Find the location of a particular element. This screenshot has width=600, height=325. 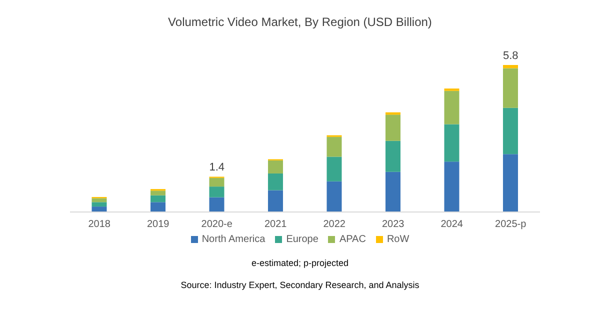

text: e-estimated; p-projected is located at coordinates (300, 263).